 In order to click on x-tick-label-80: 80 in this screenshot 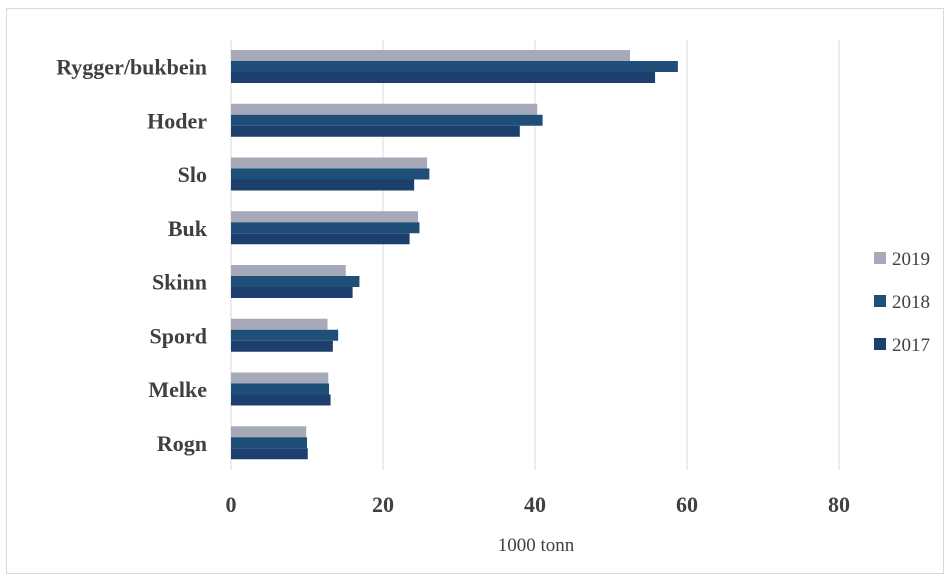, I will do `click(839, 504)`.